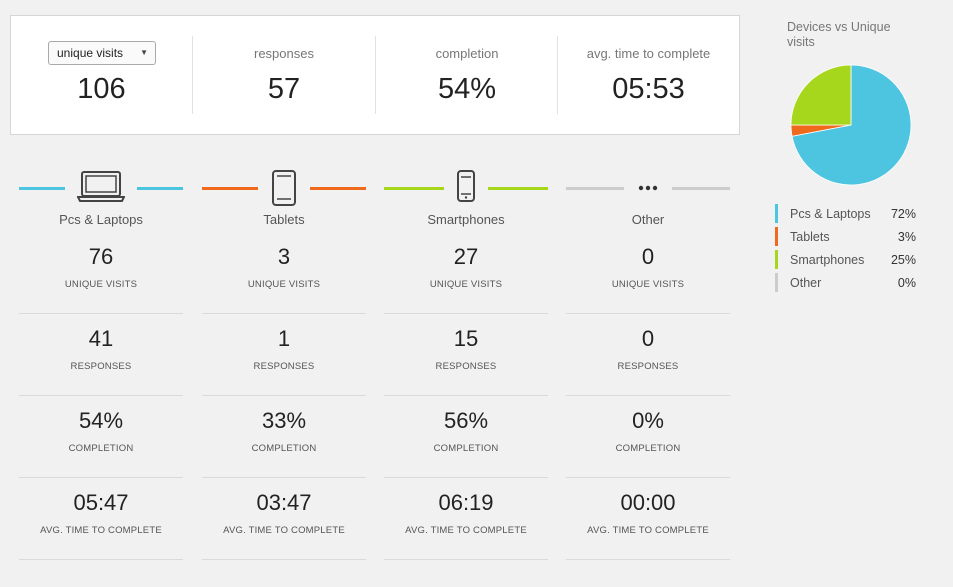 The image size is (953, 587). I want to click on legend-label: Smartphones, so click(827, 260).